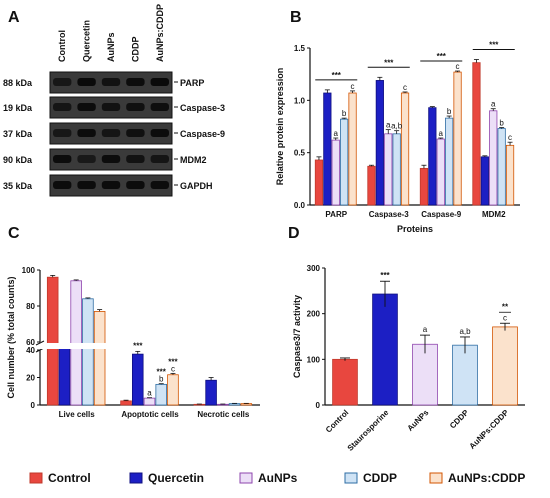 The image size is (550, 498). What do you see at coordinates (489, 429) in the screenshot?
I see `x-tick-label: AuNPs:CDDP` at bounding box center [489, 429].